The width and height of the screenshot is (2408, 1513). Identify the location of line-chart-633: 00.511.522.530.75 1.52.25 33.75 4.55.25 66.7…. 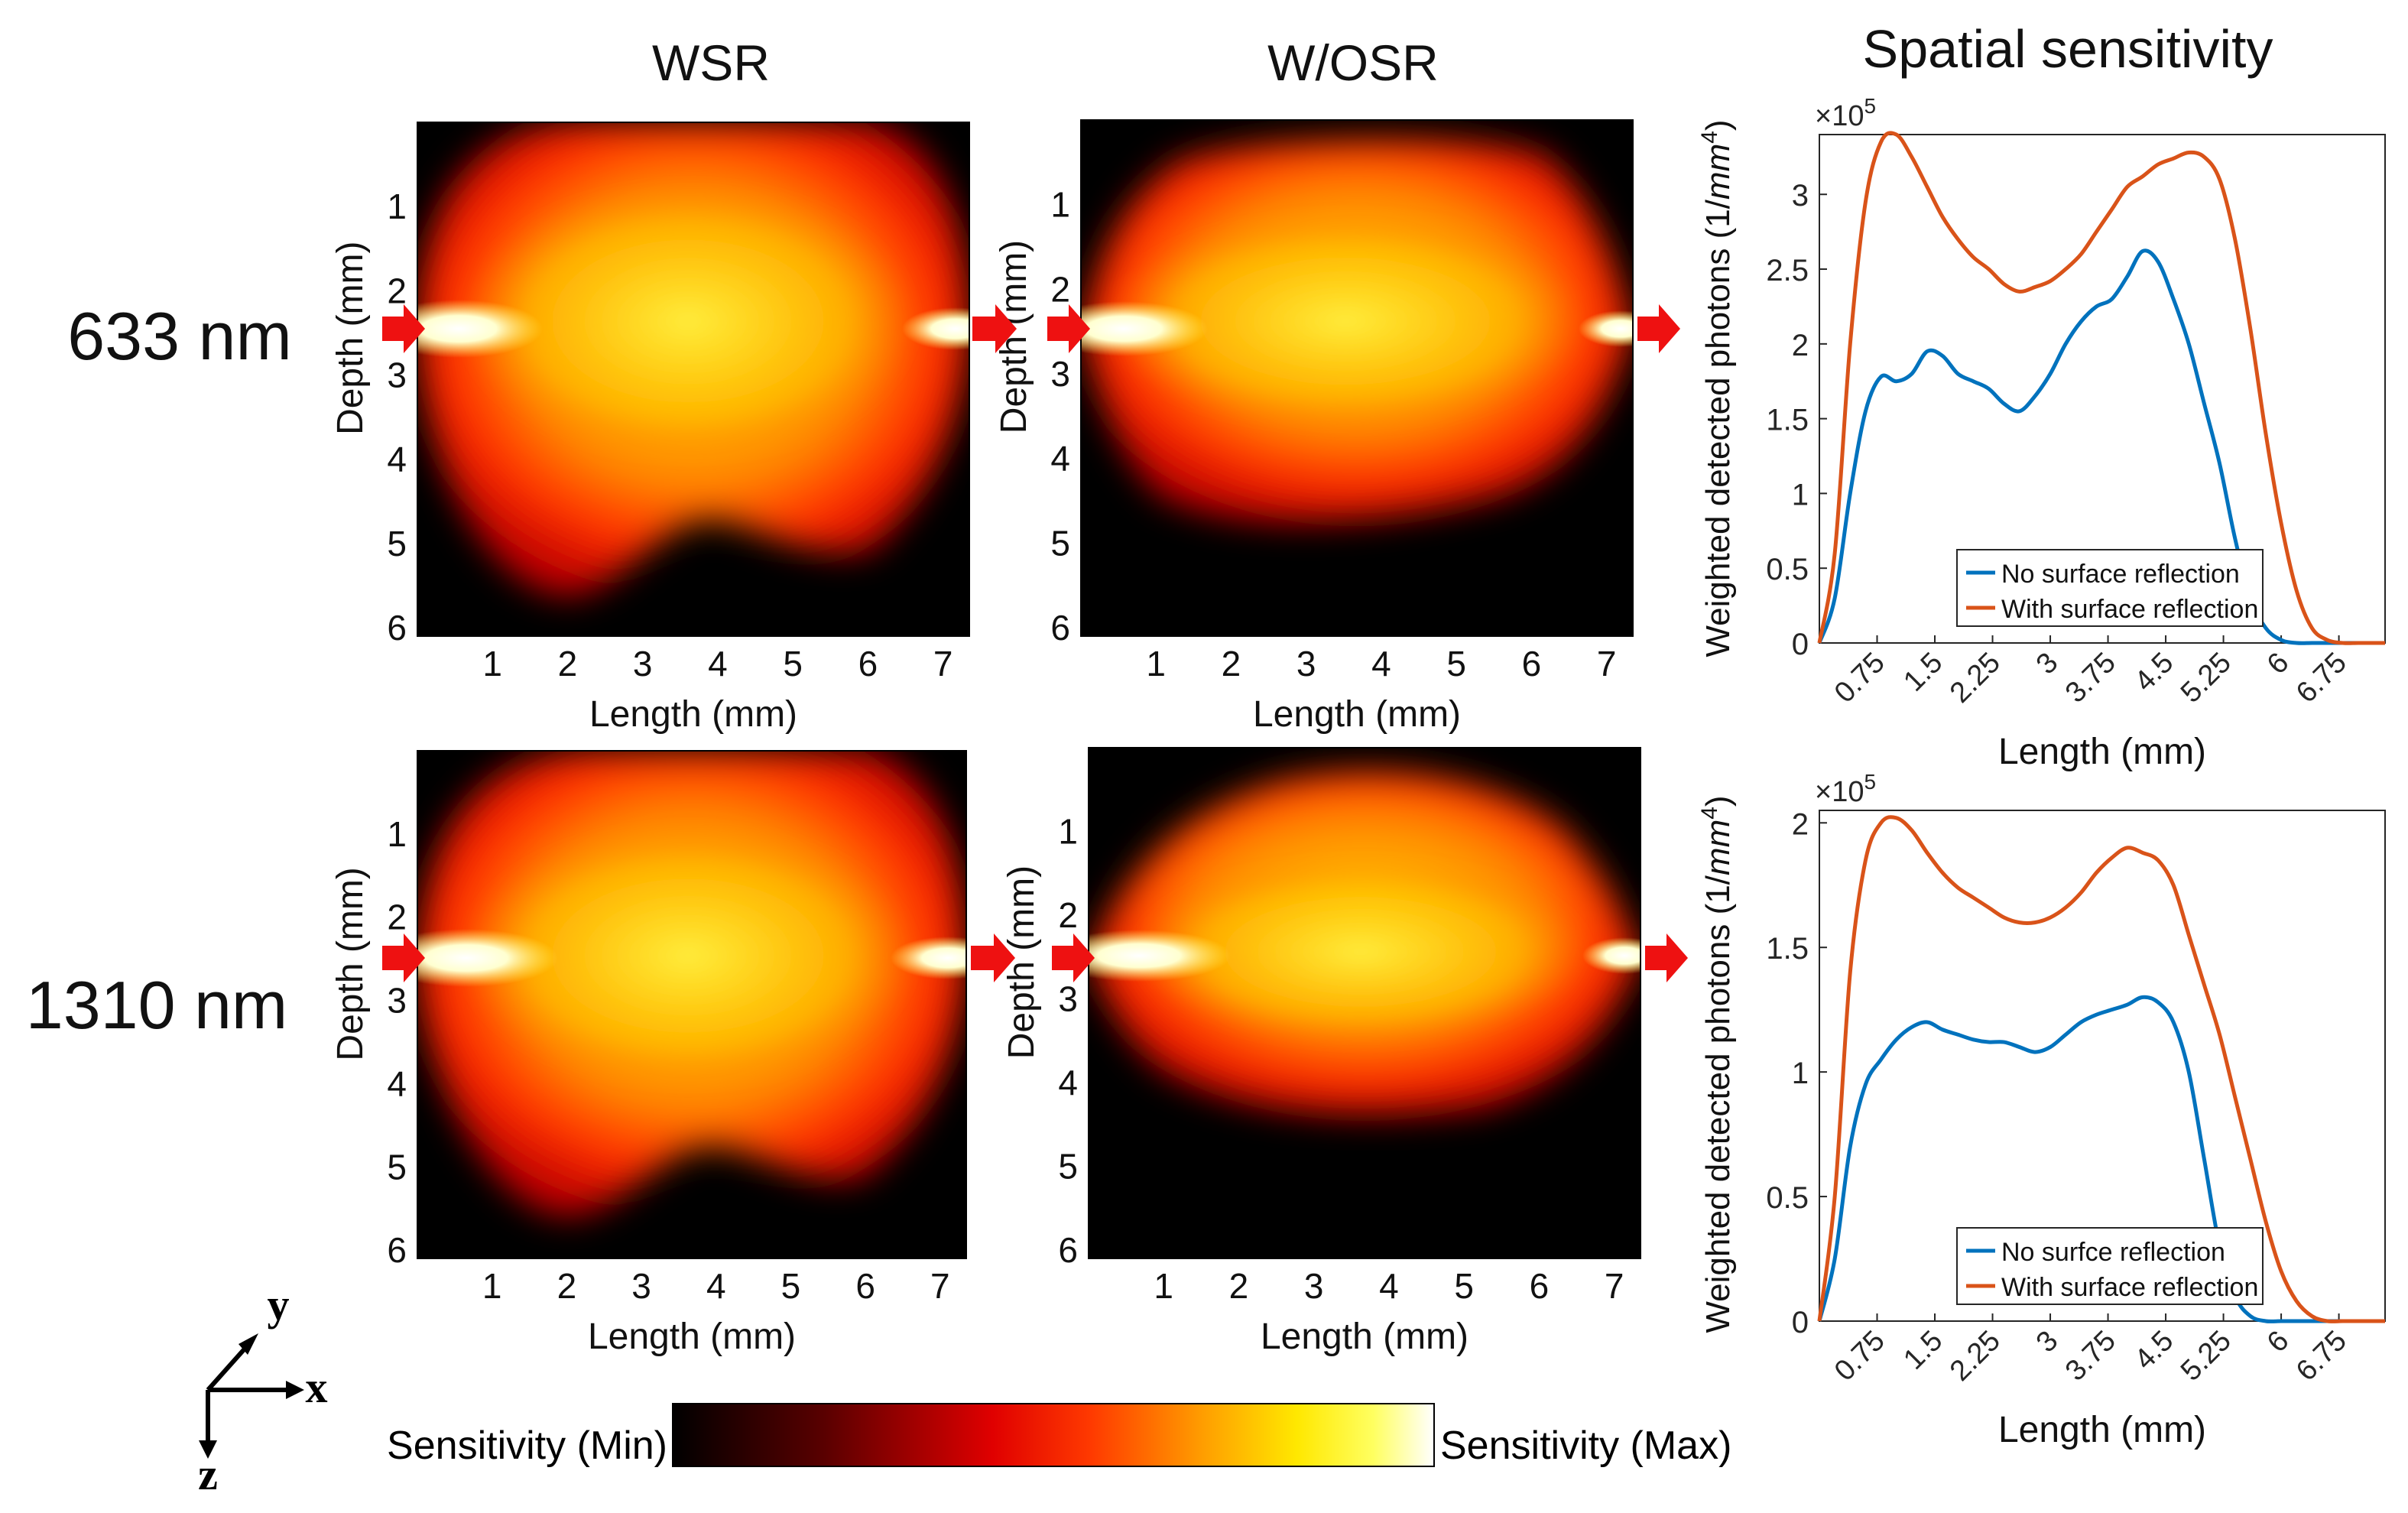
(2042, 433).